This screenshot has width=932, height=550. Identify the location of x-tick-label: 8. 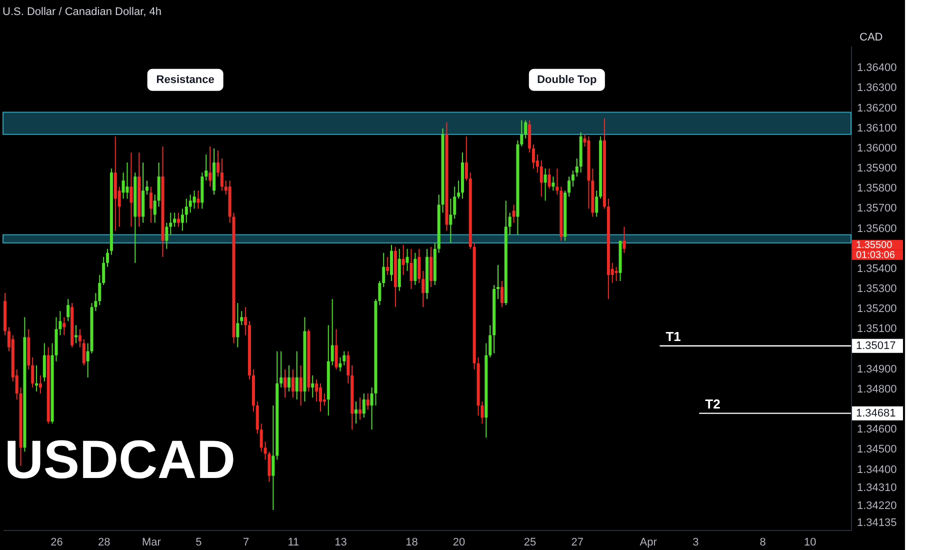
(763, 542).